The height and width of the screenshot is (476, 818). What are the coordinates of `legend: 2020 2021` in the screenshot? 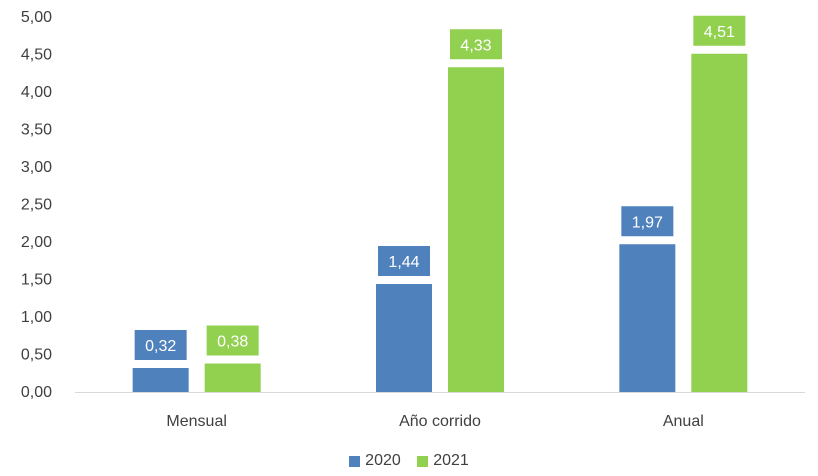 It's located at (409, 462).